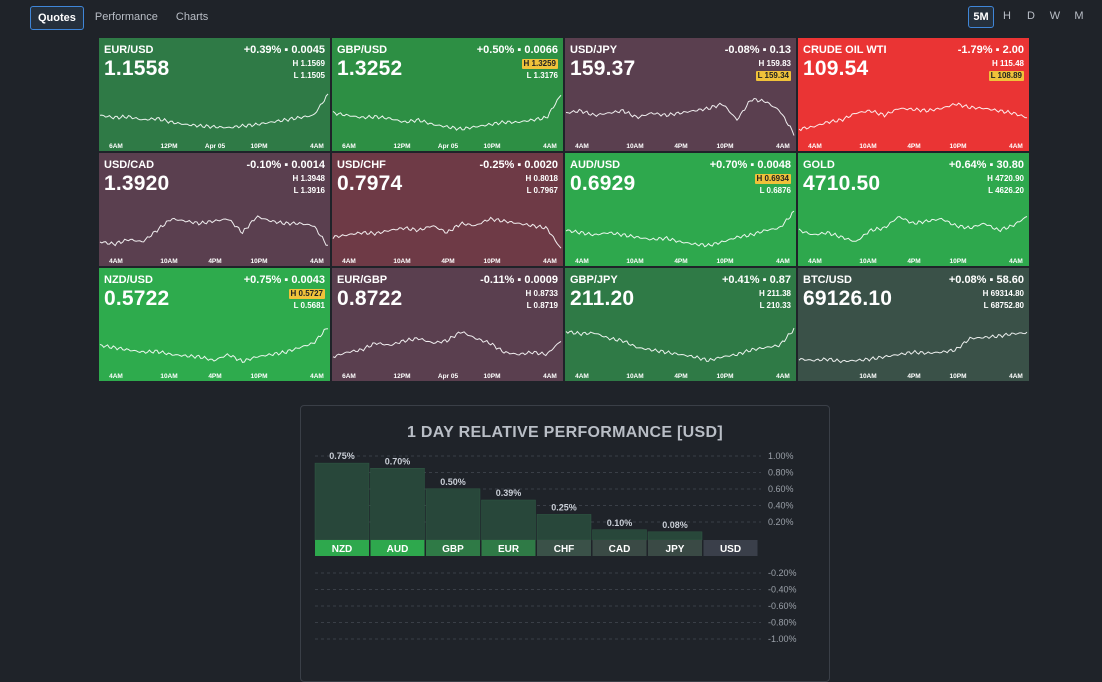  What do you see at coordinates (594, 280) in the screenshot?
I see `quote-symbol: GBP/JPY` at bounding box center [594, 280].